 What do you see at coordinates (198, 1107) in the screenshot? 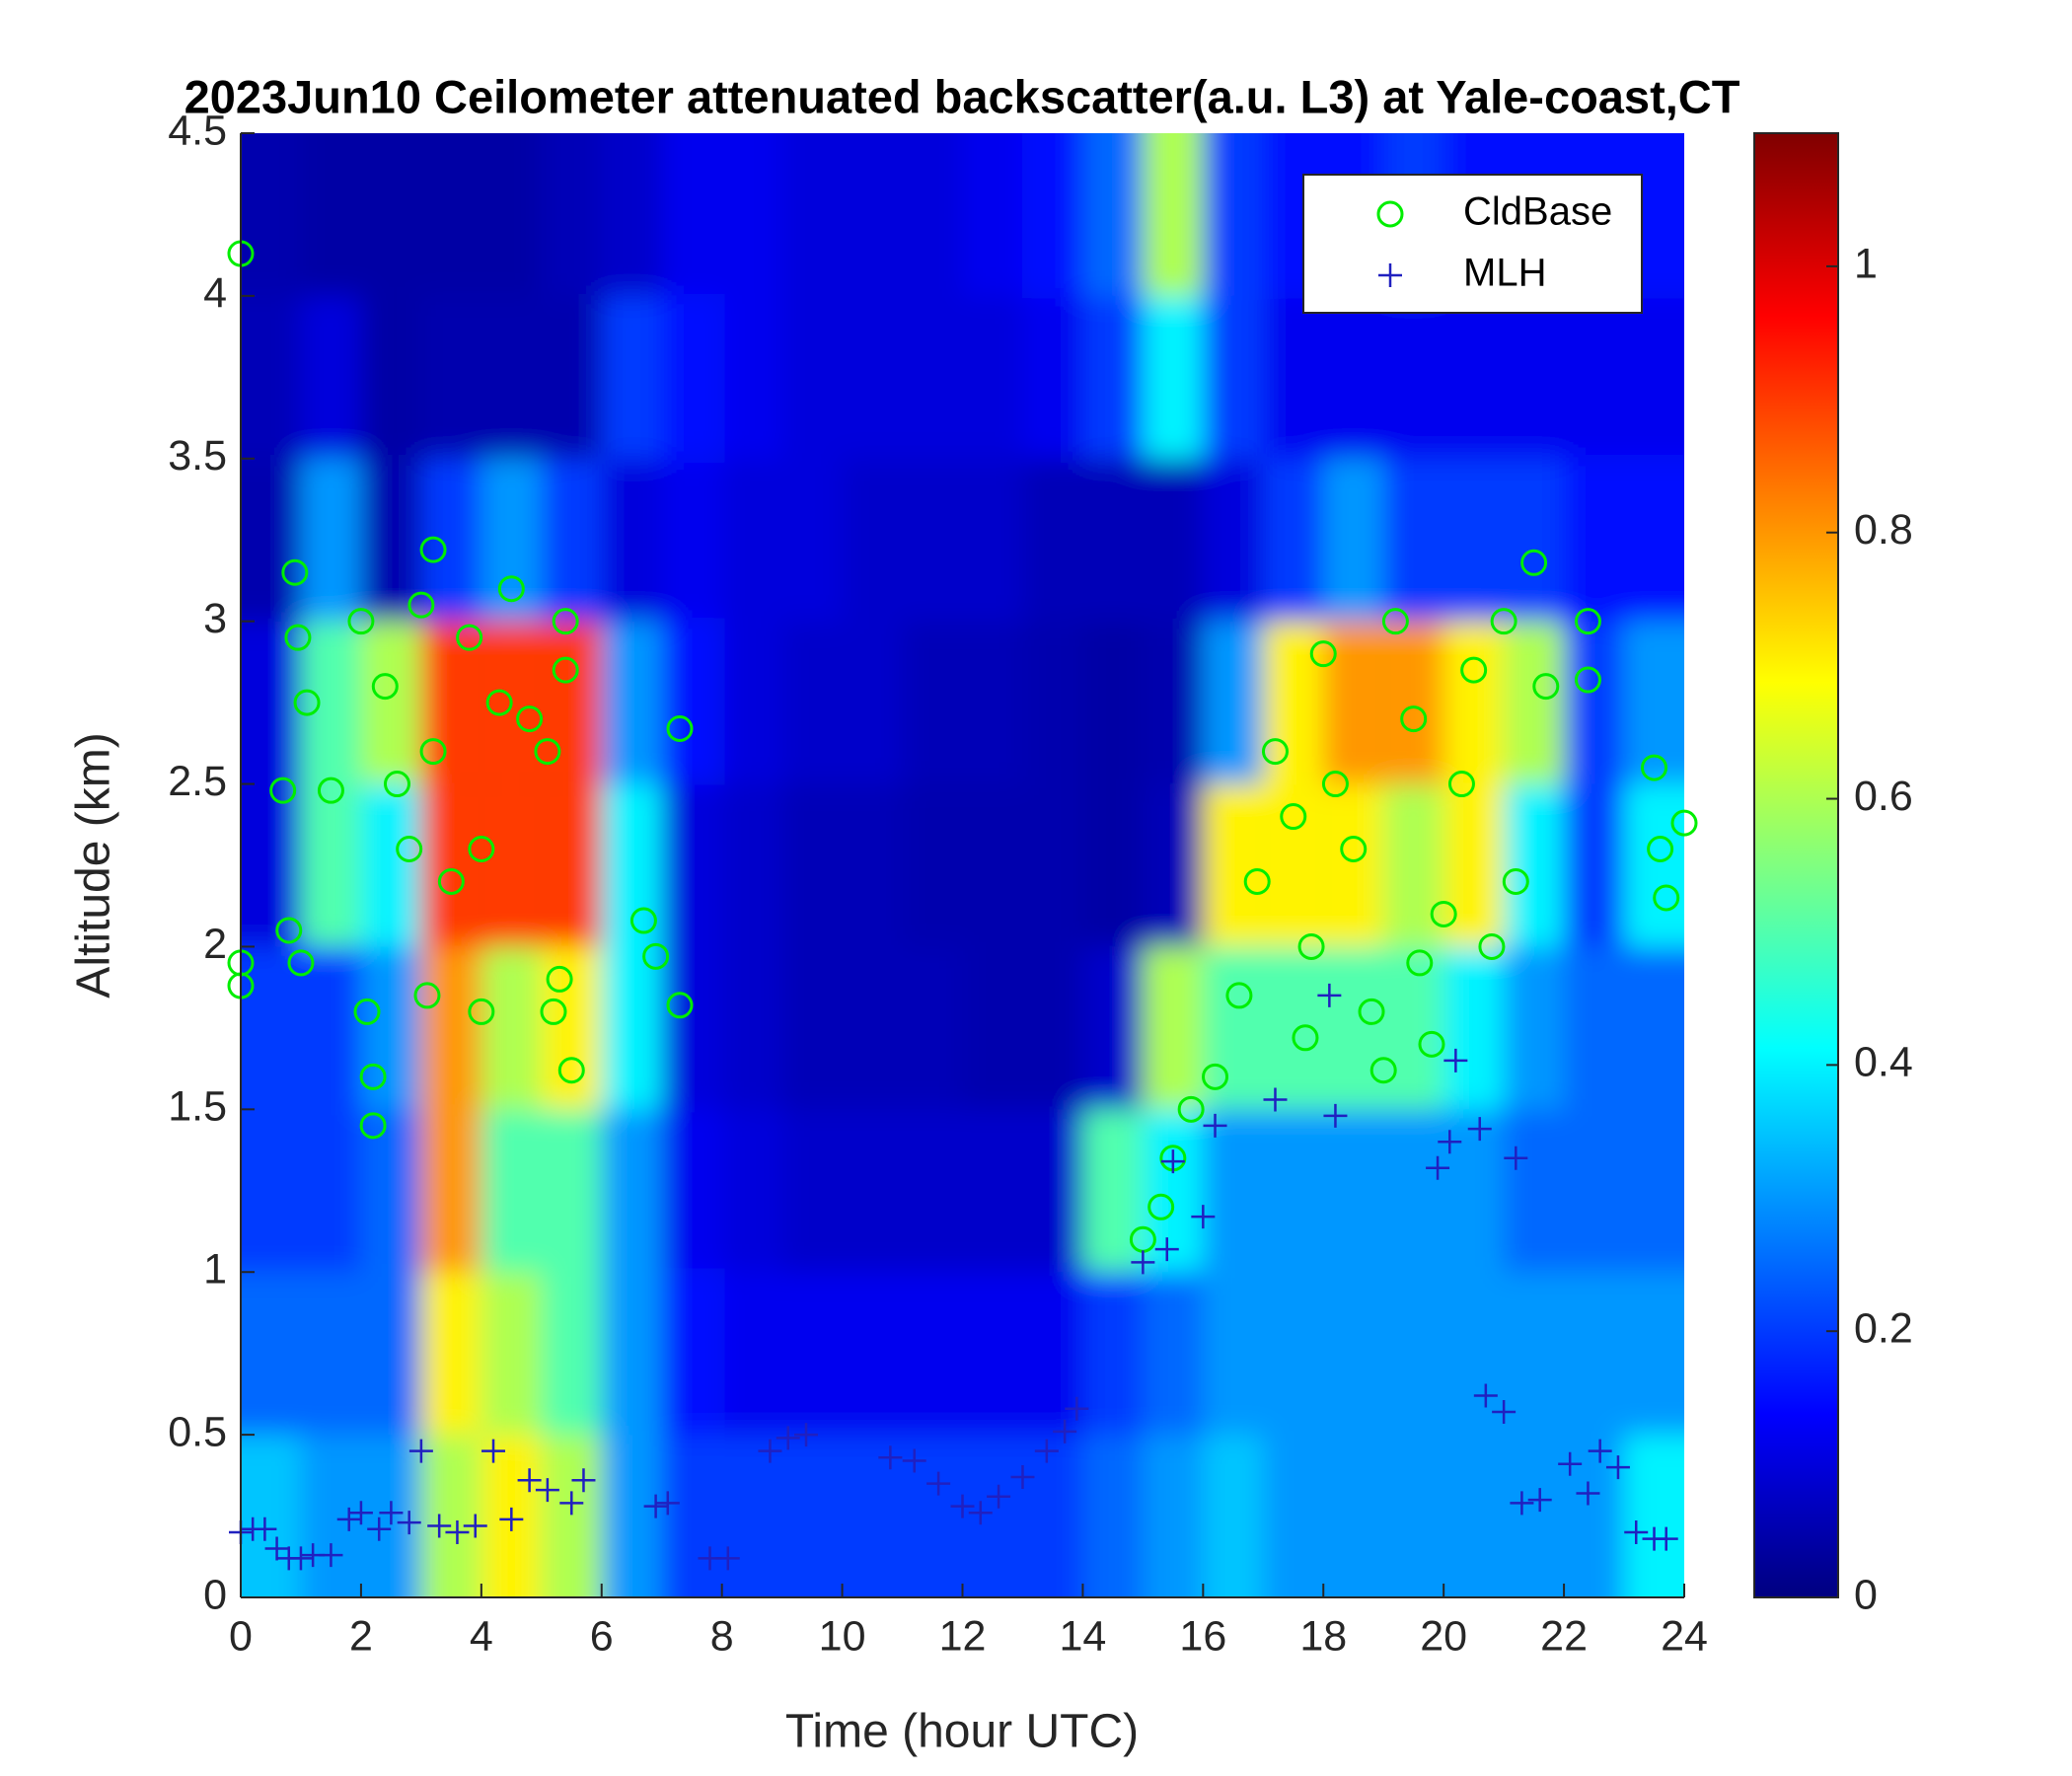
I see `y-tick-label: 1.5` at bounding box center [198, 1107].